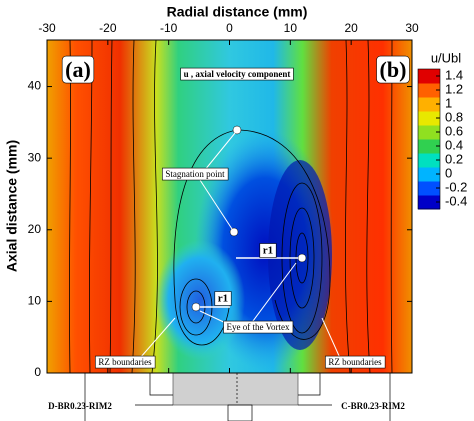 The image size is (474, 421). Describe the element at coordinates (237, 396) in the screenshot. I see `hardware` at that location.